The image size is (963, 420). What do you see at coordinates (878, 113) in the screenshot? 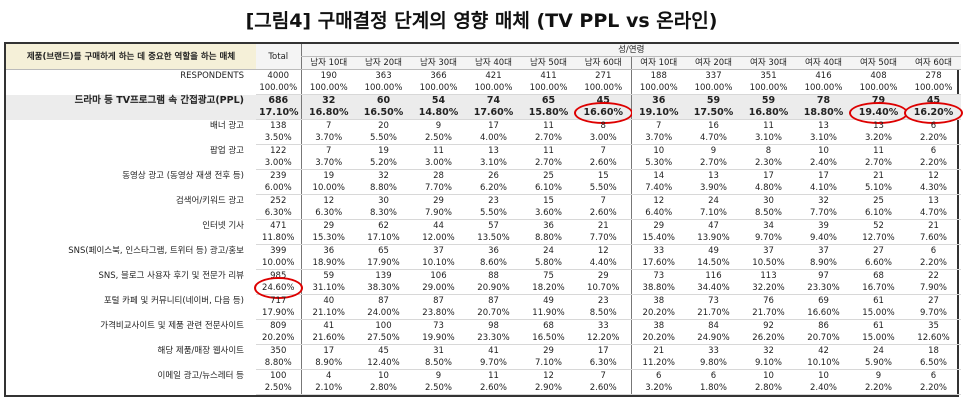
I see `percent-cell: 19.40%` at bounding box center [878, 113].